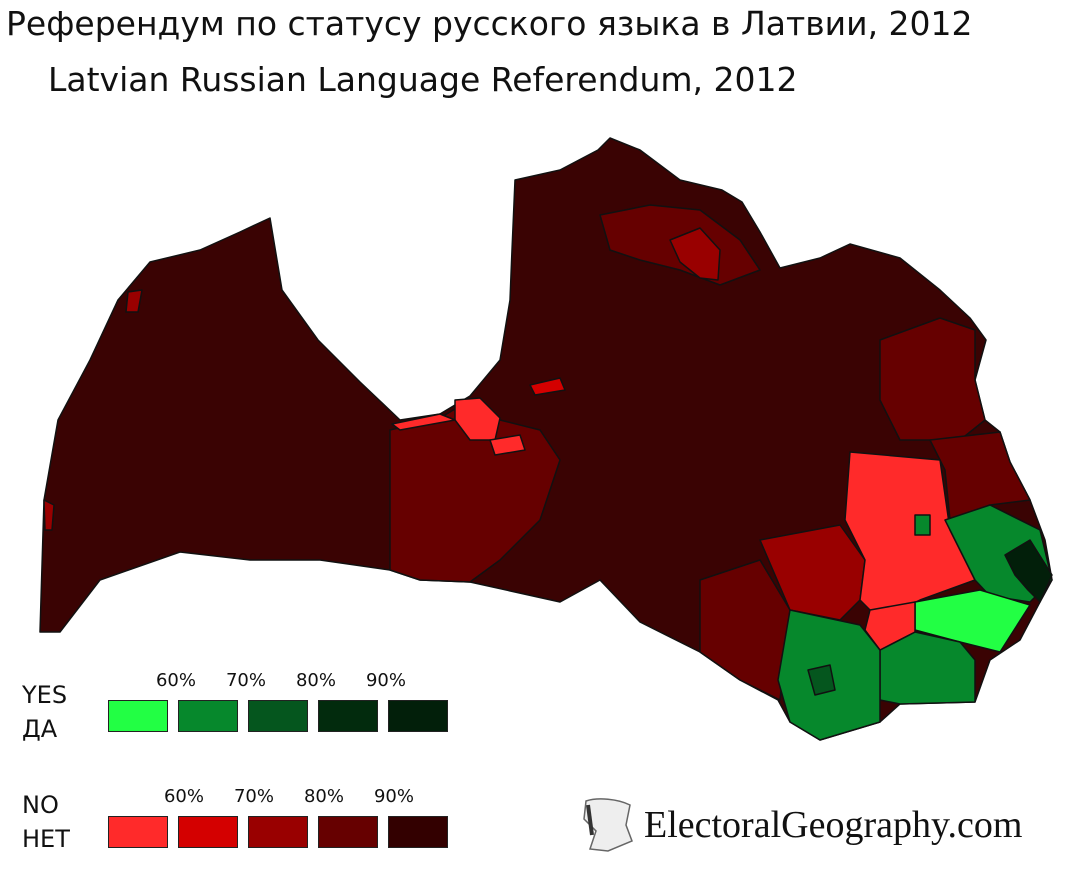 The width and height of the screenshot is (1084, 872). What do you see at coordinates (745, 630) in the screenshot?
I see `region-medium-red-south` at bounding box center [745, 630].